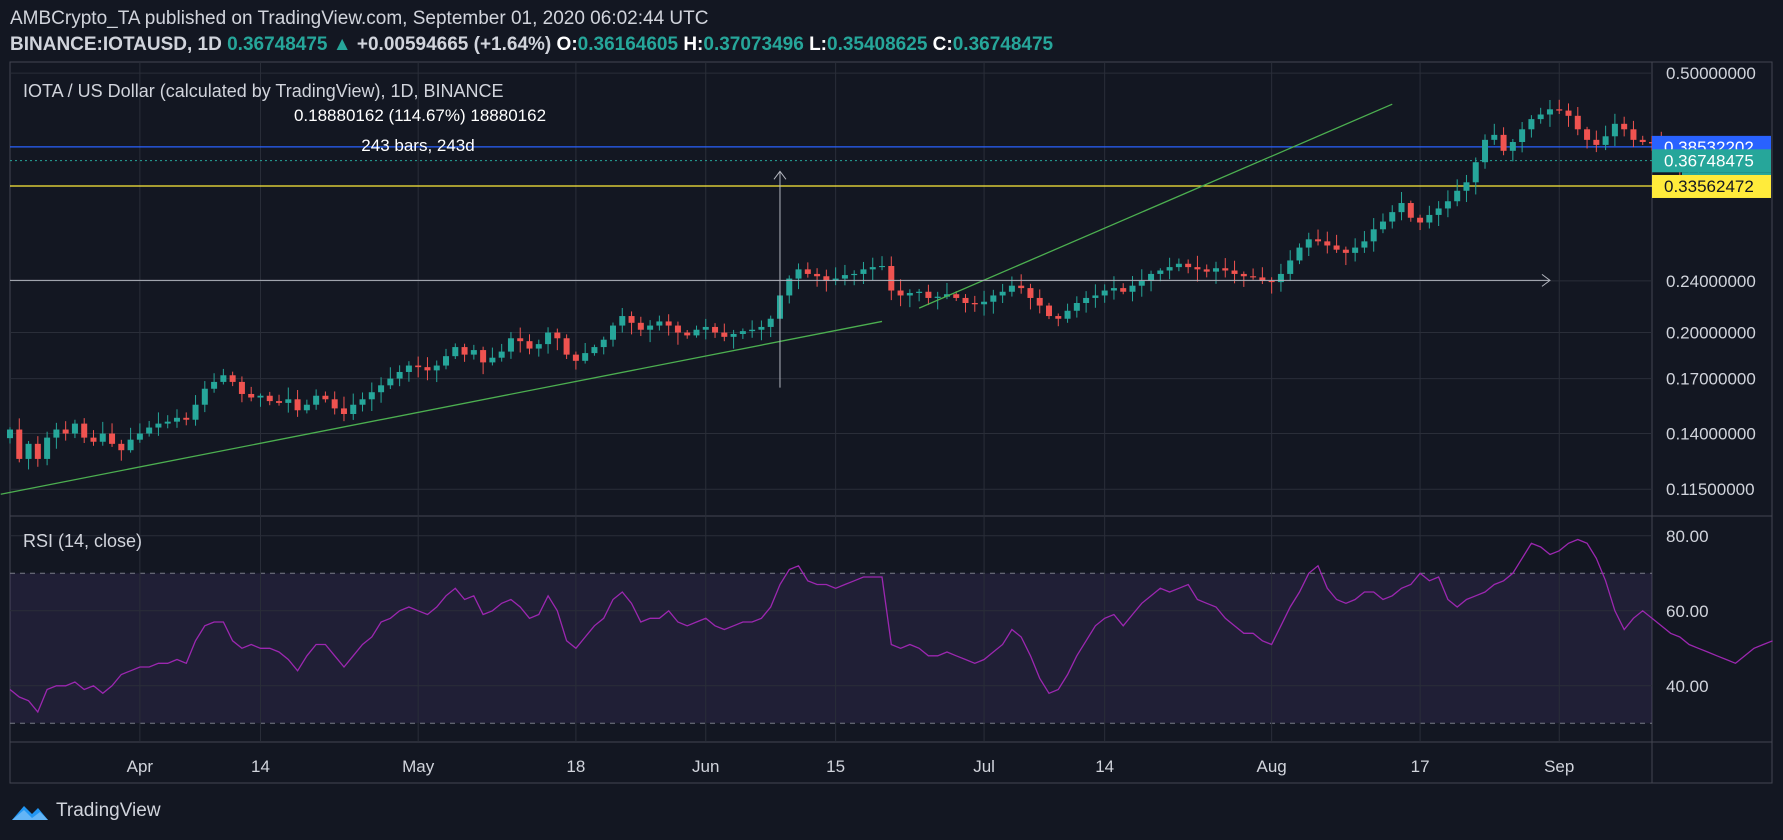 This screenshot has width=1783, height=840. I want to click on time-tick-label: Sep, so click(1559, 766).